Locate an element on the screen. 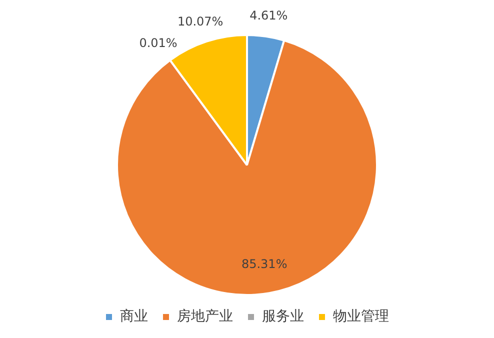  legend-label: 商业 is located at coordinates (134, 316).